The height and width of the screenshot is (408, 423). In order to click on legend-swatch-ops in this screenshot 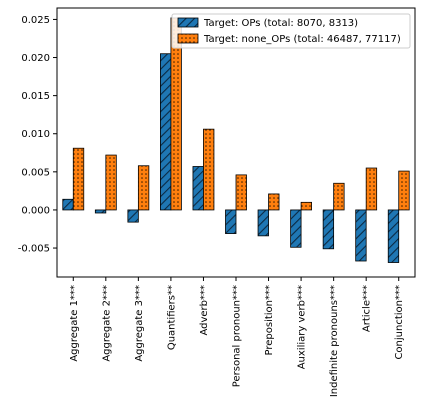, I will do `click(188, 22)`.